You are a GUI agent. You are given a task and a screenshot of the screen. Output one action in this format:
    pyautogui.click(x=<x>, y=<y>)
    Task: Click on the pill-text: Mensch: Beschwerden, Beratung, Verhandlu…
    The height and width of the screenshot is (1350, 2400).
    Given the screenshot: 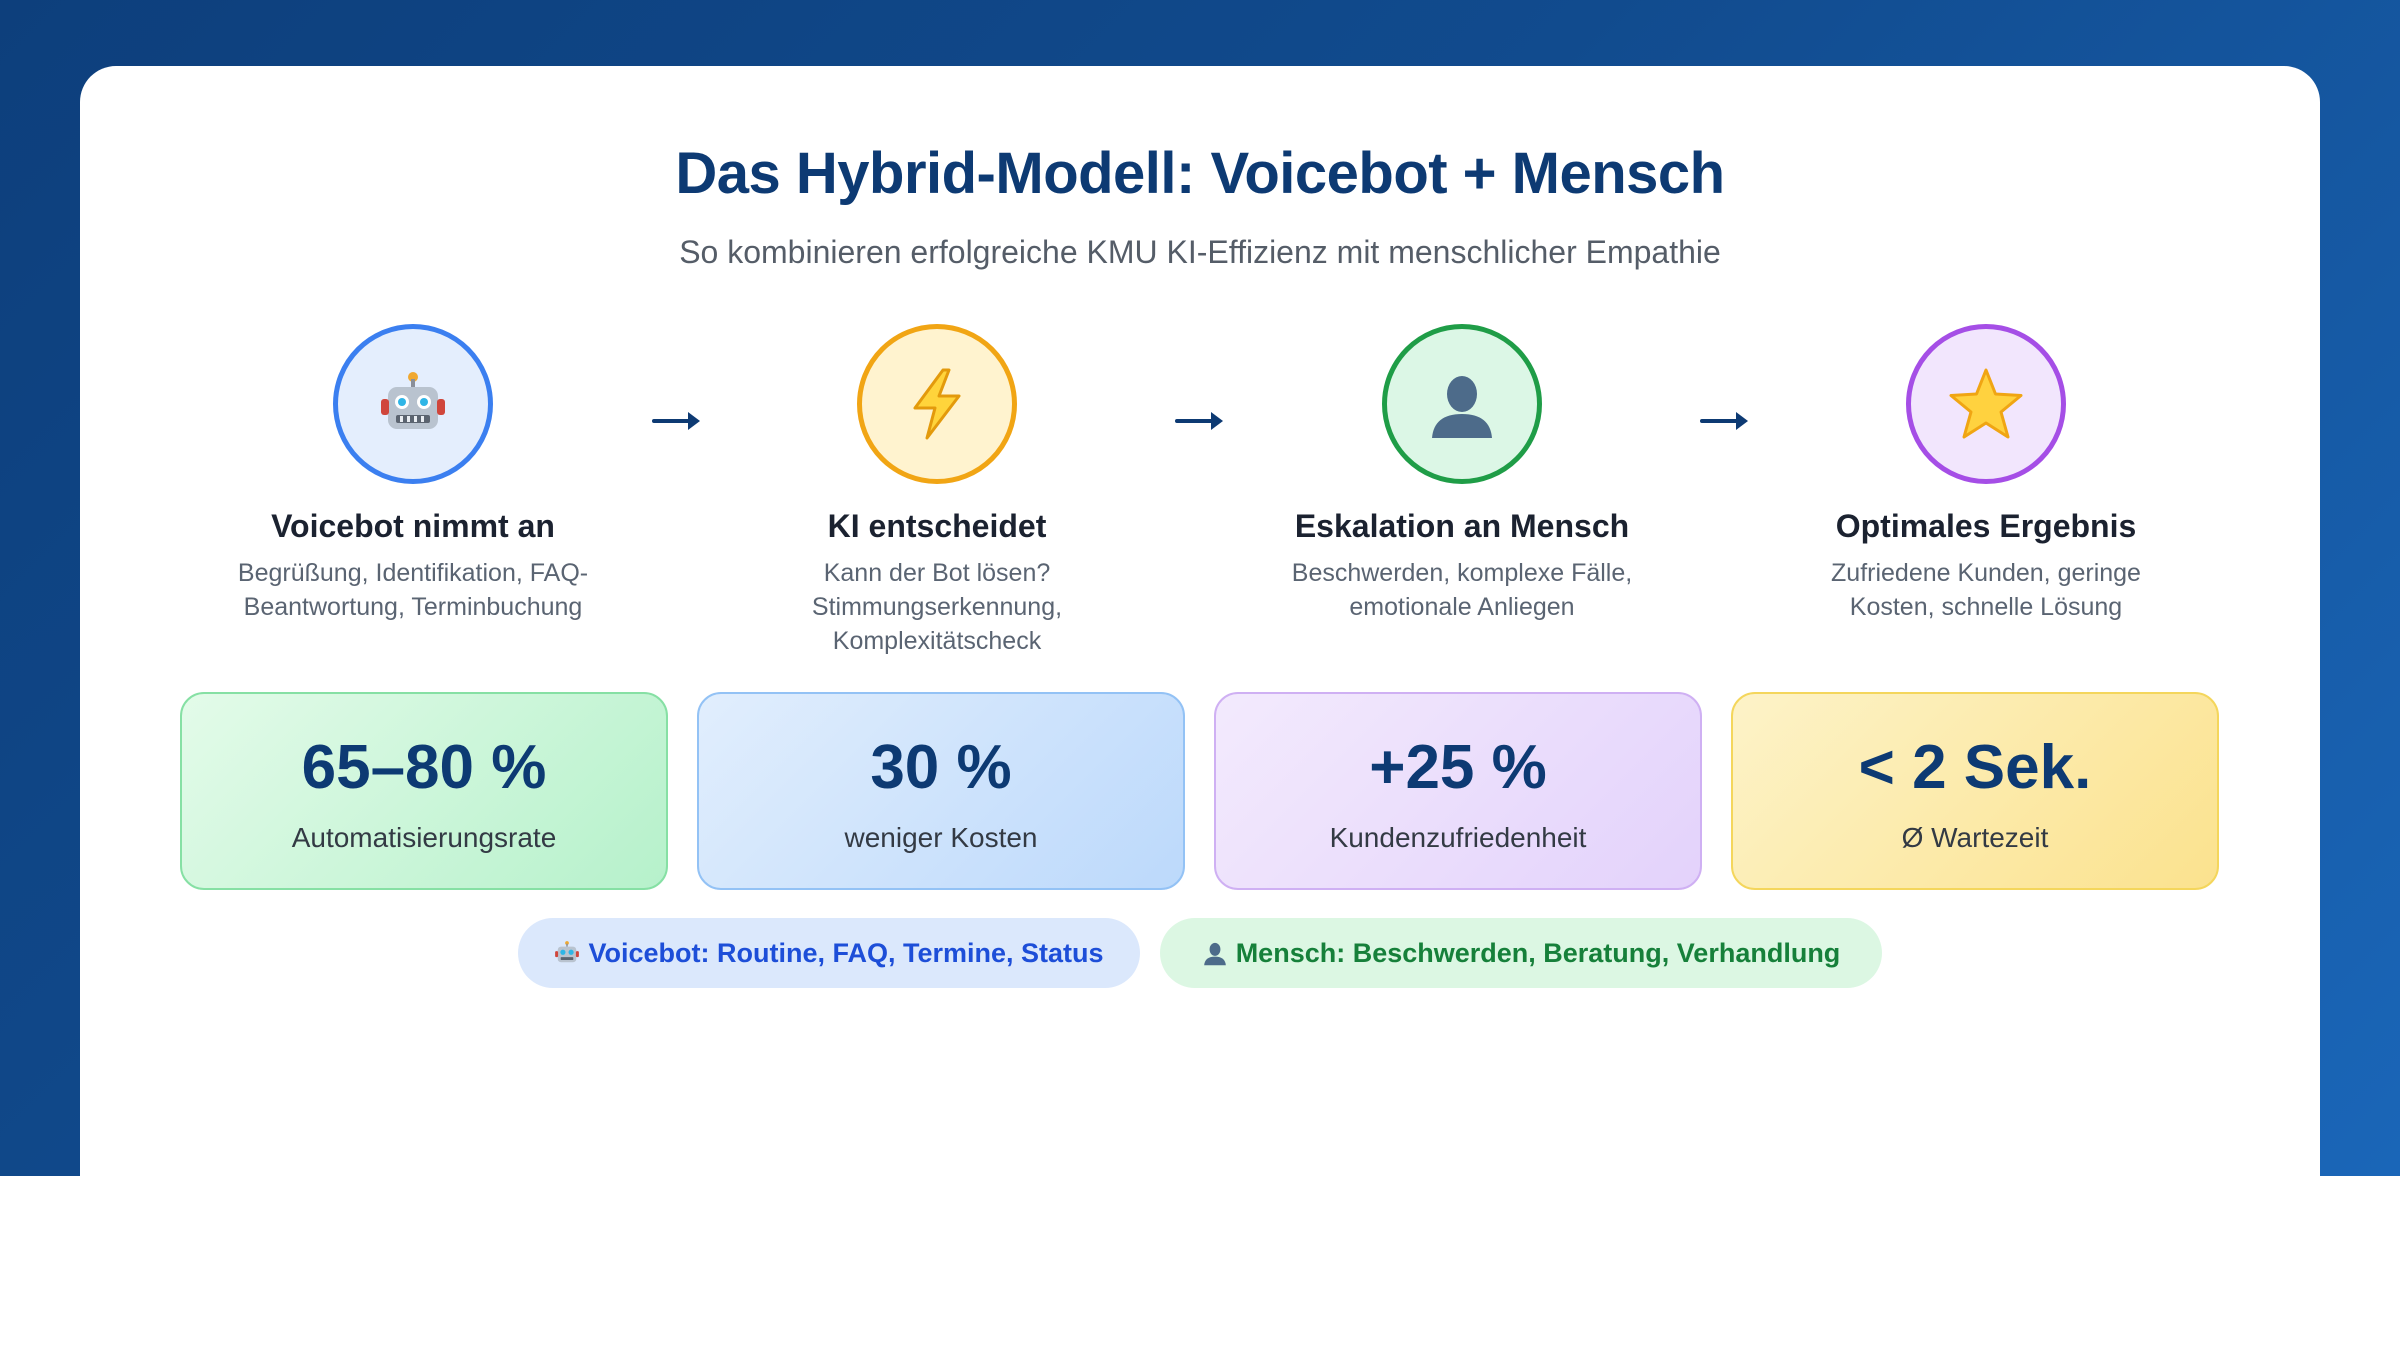 What is the action you would take?
    pyautogui.click(x=1538, y=952)
    